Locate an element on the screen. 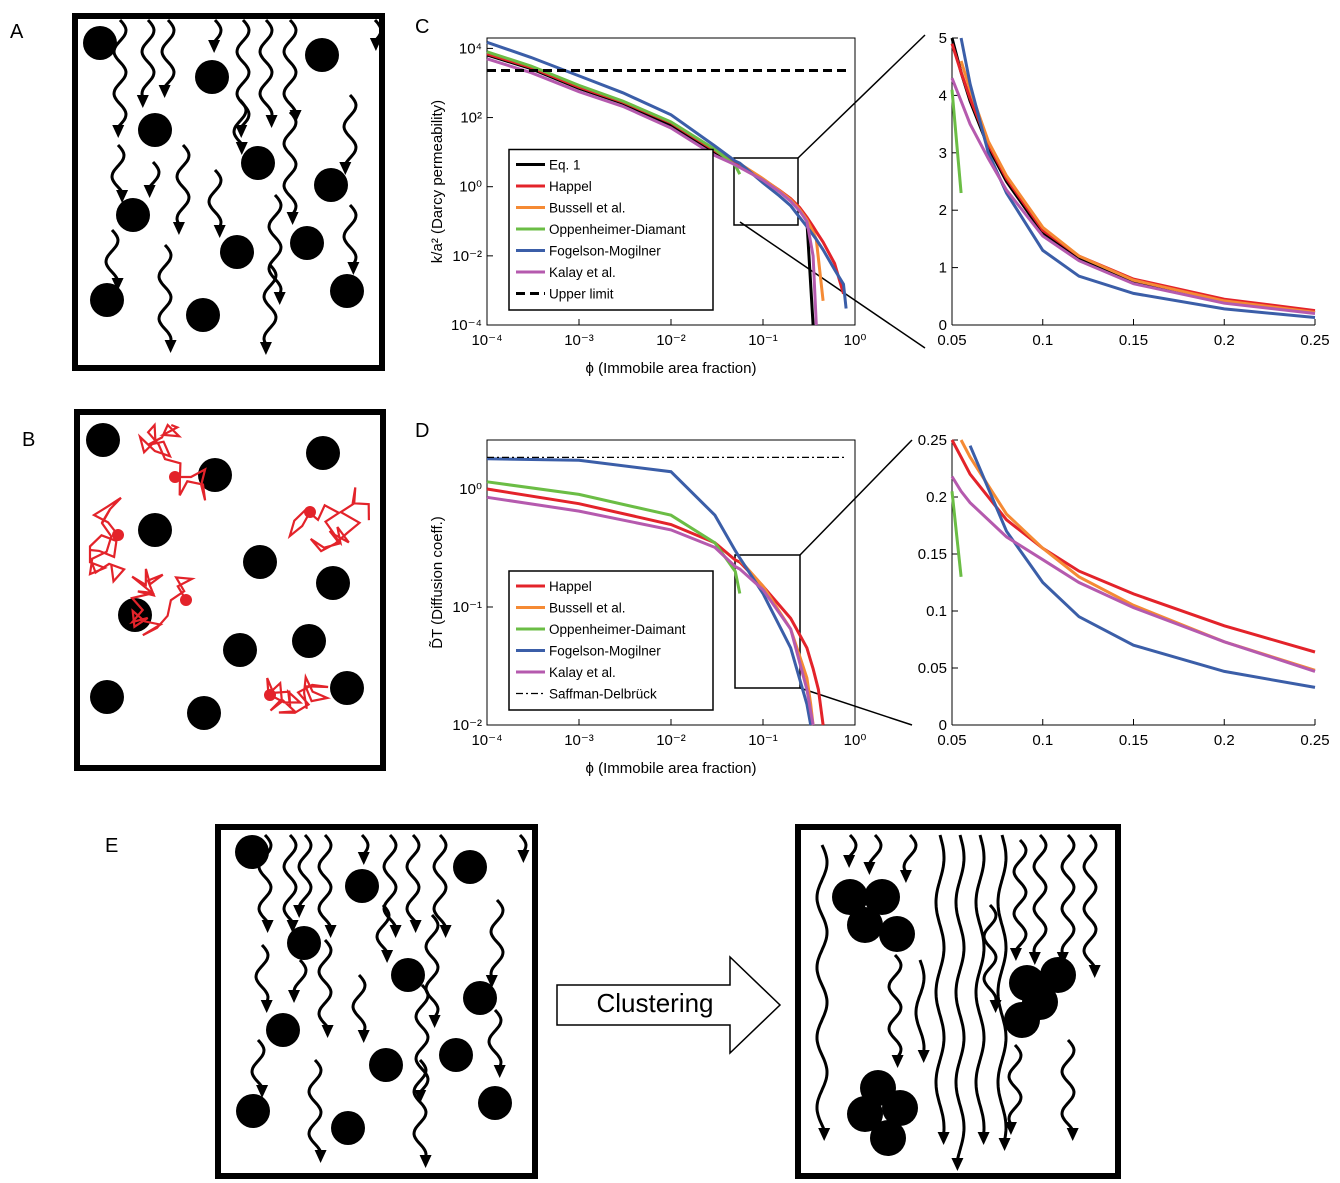  legend-label: Eq. 1 is located at coordinates (565, 165).